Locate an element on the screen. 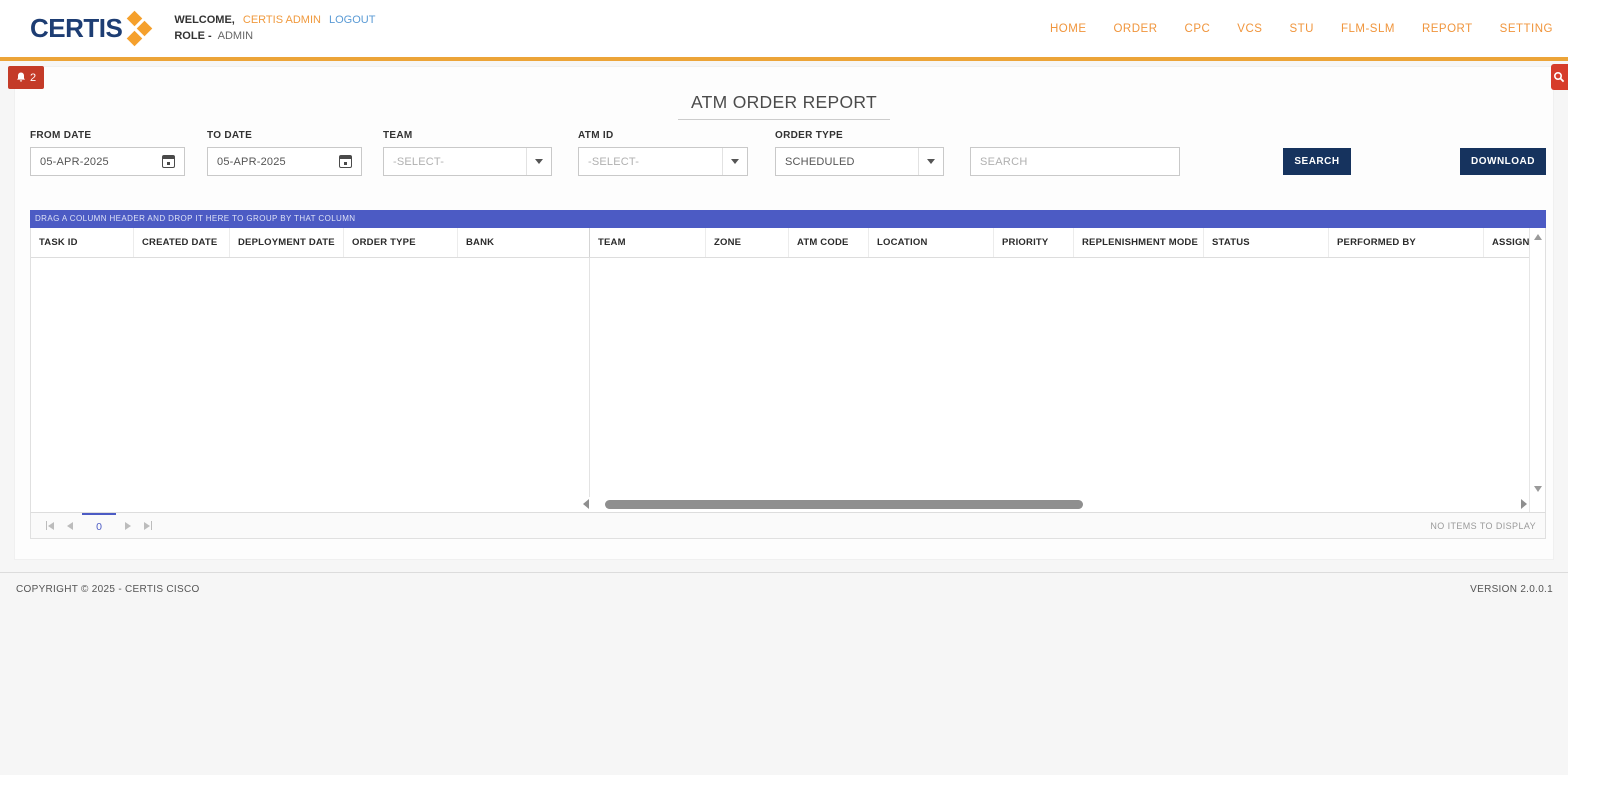  column-header-deployment-date: DEPLOYMENT DATE is located at coordinates (287, 242).